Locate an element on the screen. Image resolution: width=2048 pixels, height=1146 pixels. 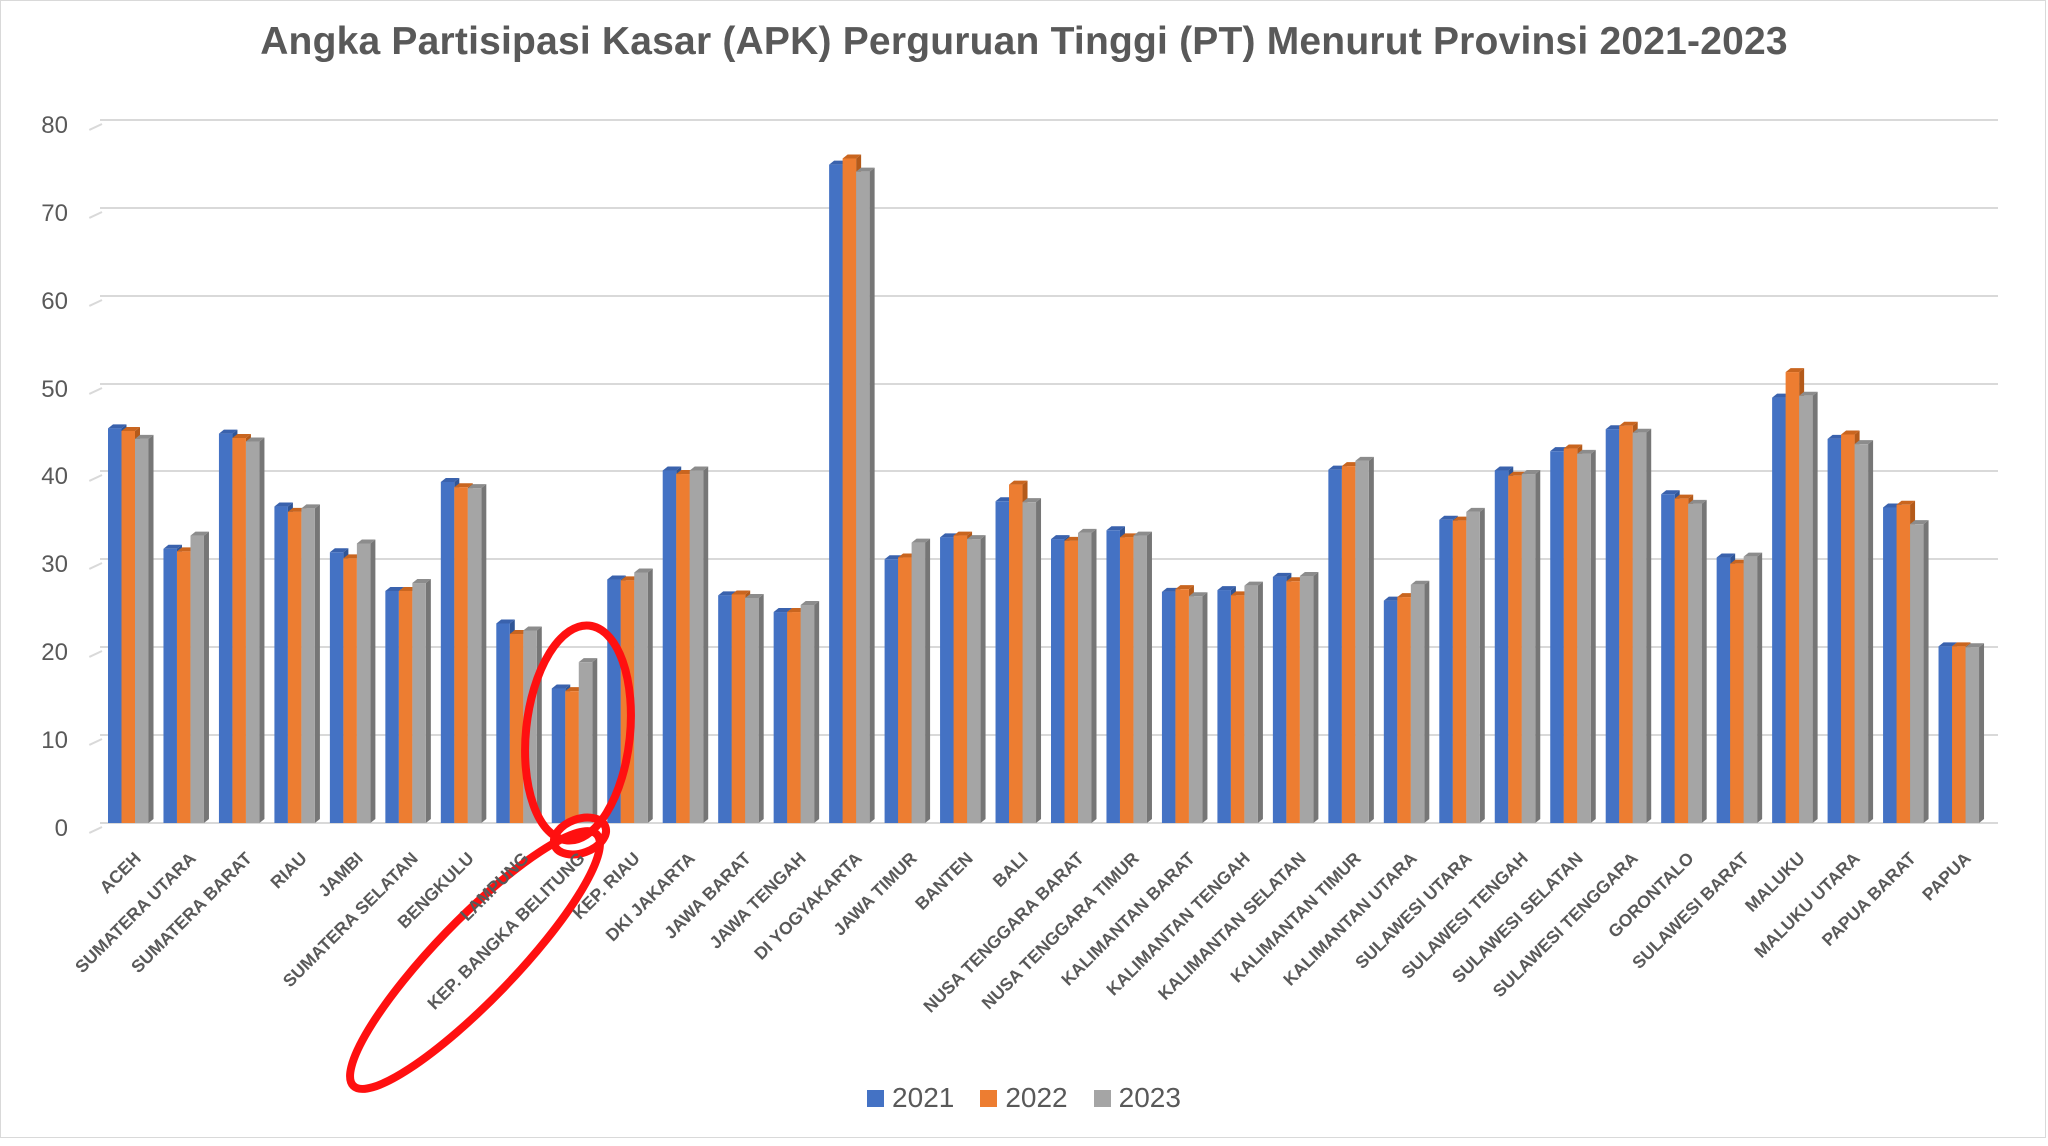
bar-2022: SULAWESI TENGGARA 2022: 45.2 is located at coordinates (1626, 624).